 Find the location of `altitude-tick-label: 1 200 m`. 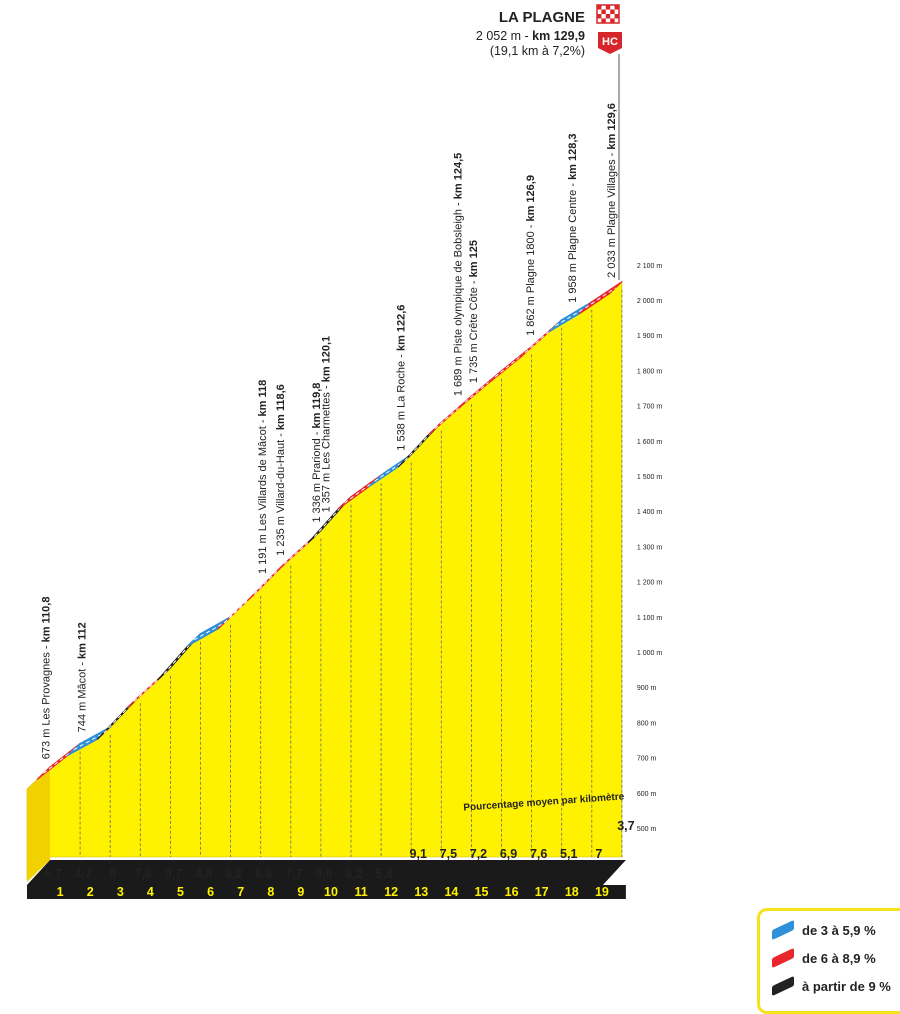

altitude-tick-label: 1 200 m is located at coordinates (649, 583).